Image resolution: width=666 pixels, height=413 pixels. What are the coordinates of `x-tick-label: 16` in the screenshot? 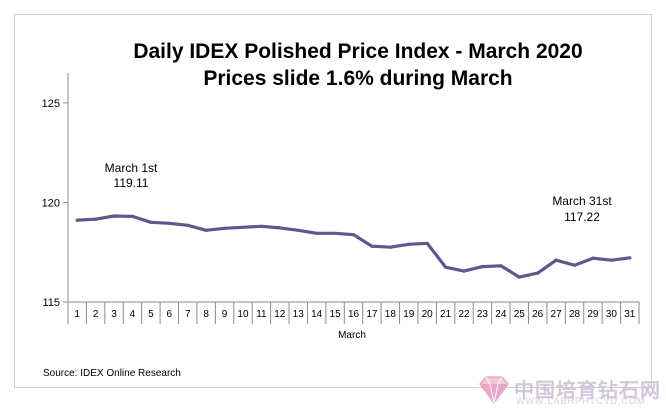 It's located at (354, 314).